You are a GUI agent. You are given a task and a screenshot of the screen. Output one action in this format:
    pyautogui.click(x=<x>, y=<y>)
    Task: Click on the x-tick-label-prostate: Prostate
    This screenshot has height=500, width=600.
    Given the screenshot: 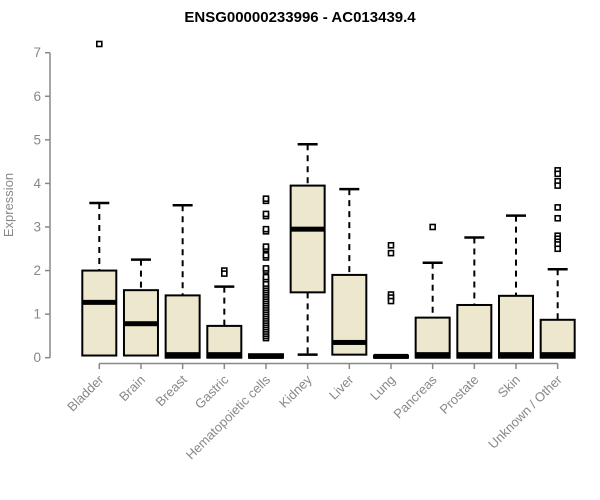 What is the action you would take?
    pyautogui.click(x=459, y=394)
    